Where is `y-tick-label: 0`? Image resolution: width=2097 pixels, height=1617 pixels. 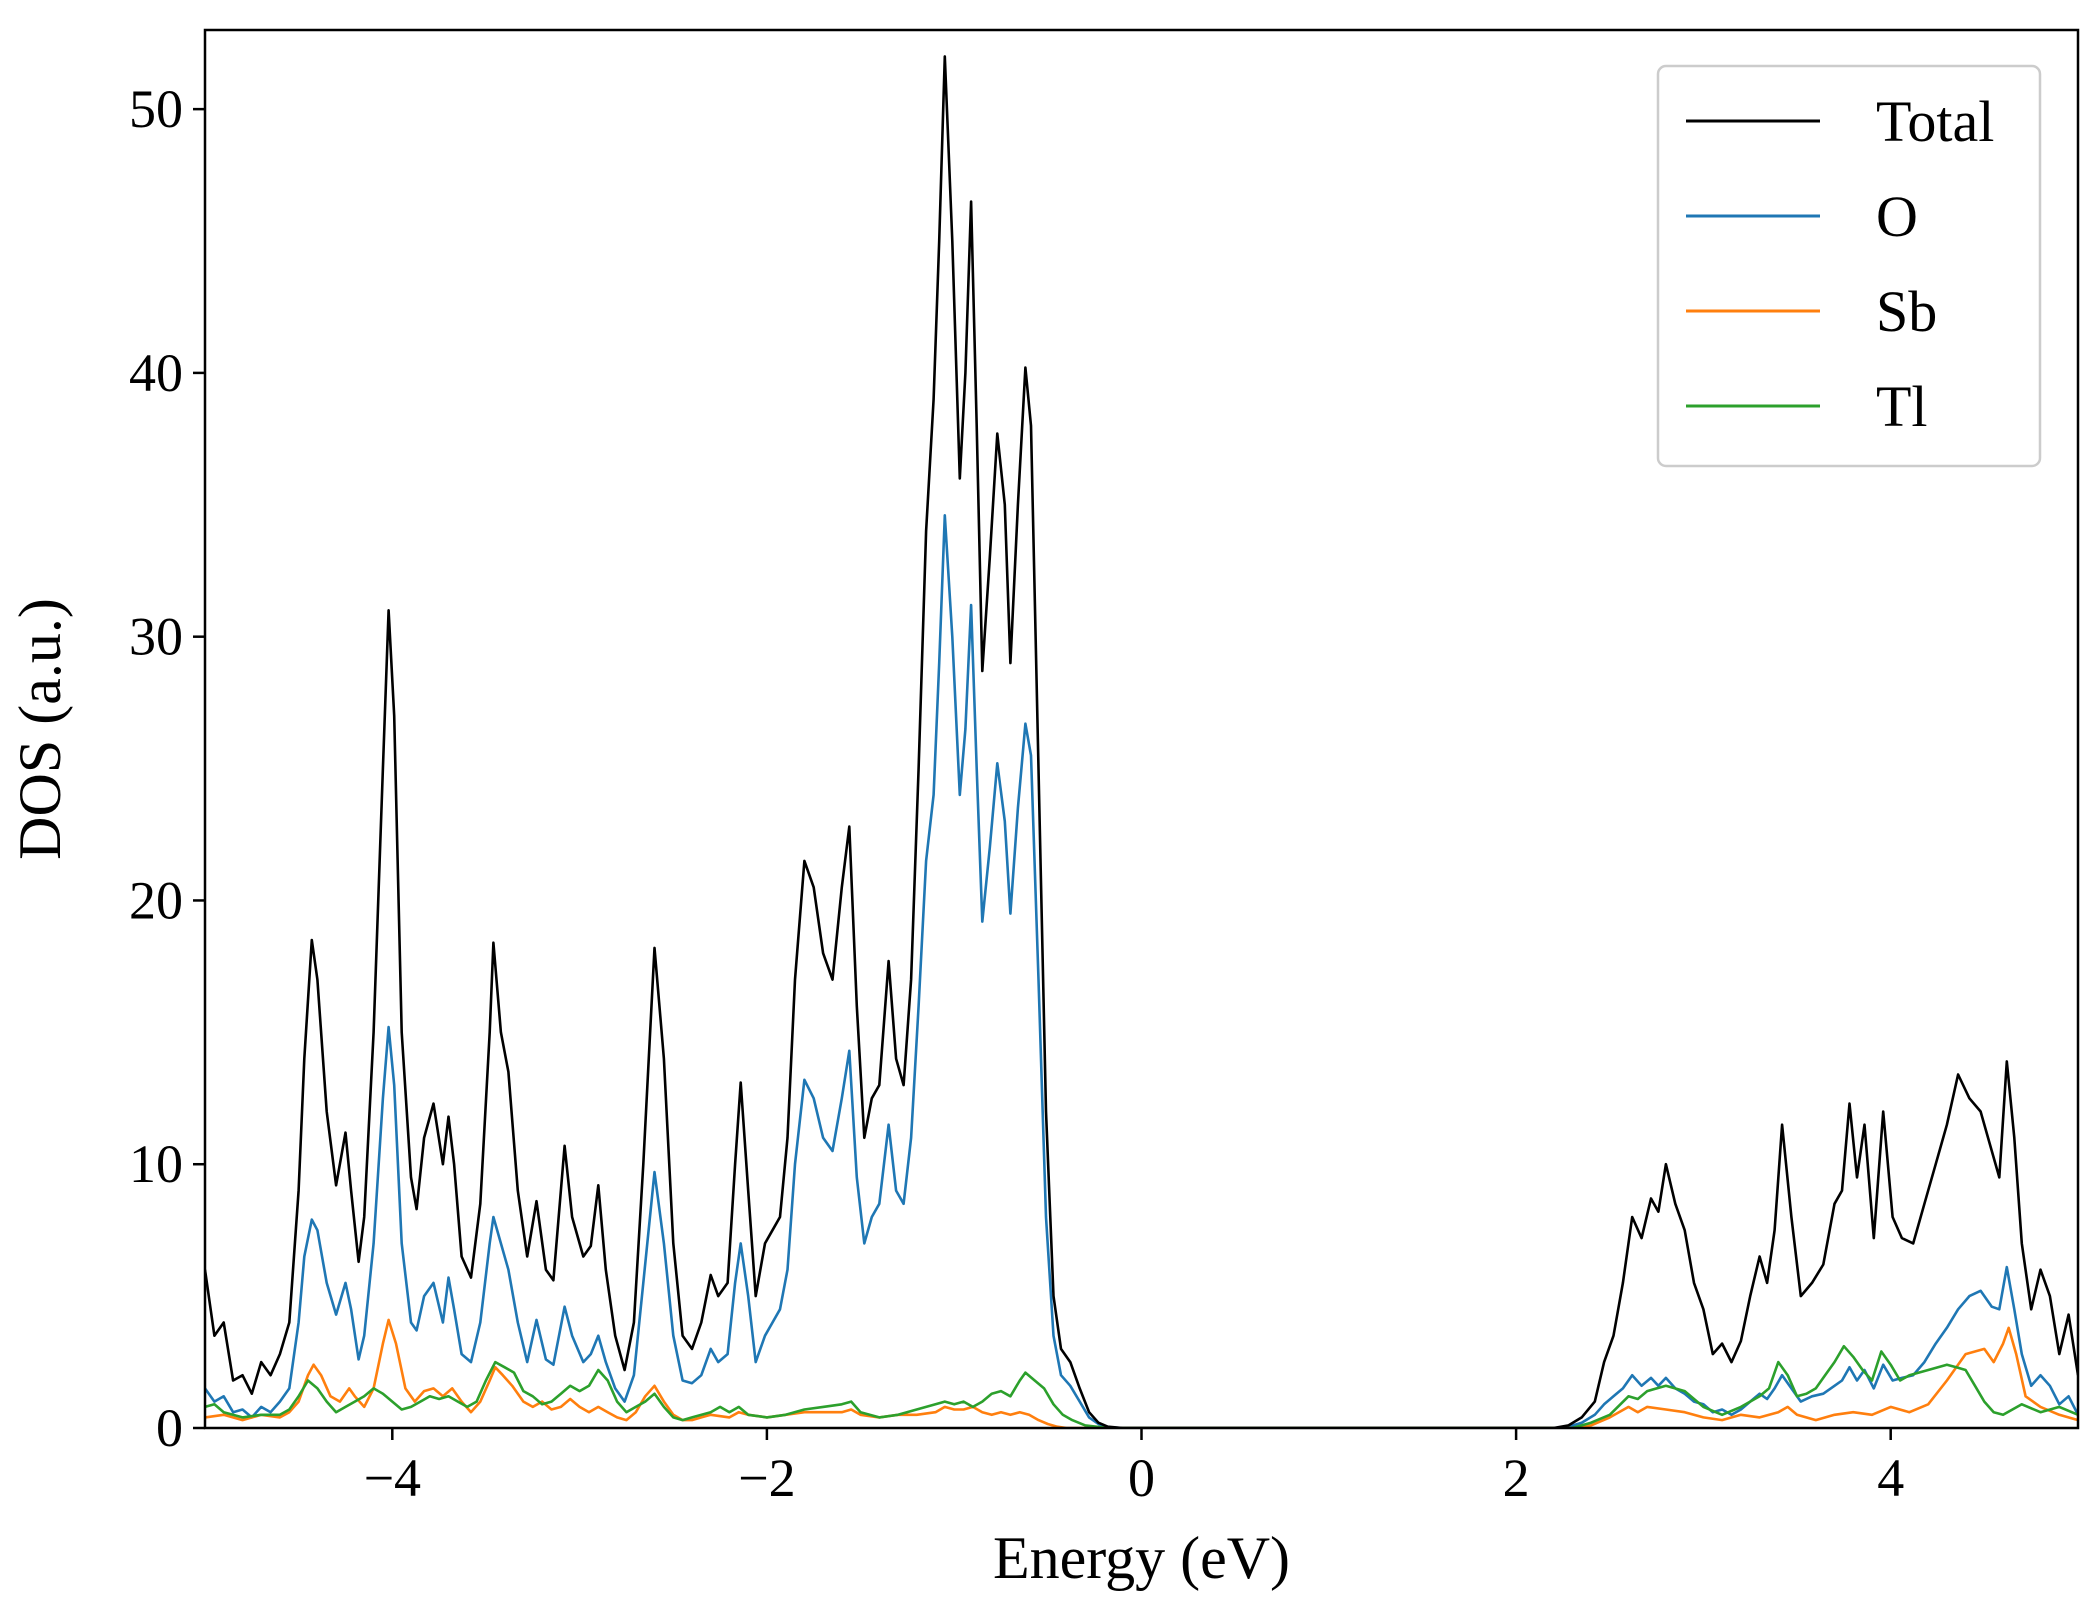 y-tick-label: 0 is located at coordinates (169, 1428).